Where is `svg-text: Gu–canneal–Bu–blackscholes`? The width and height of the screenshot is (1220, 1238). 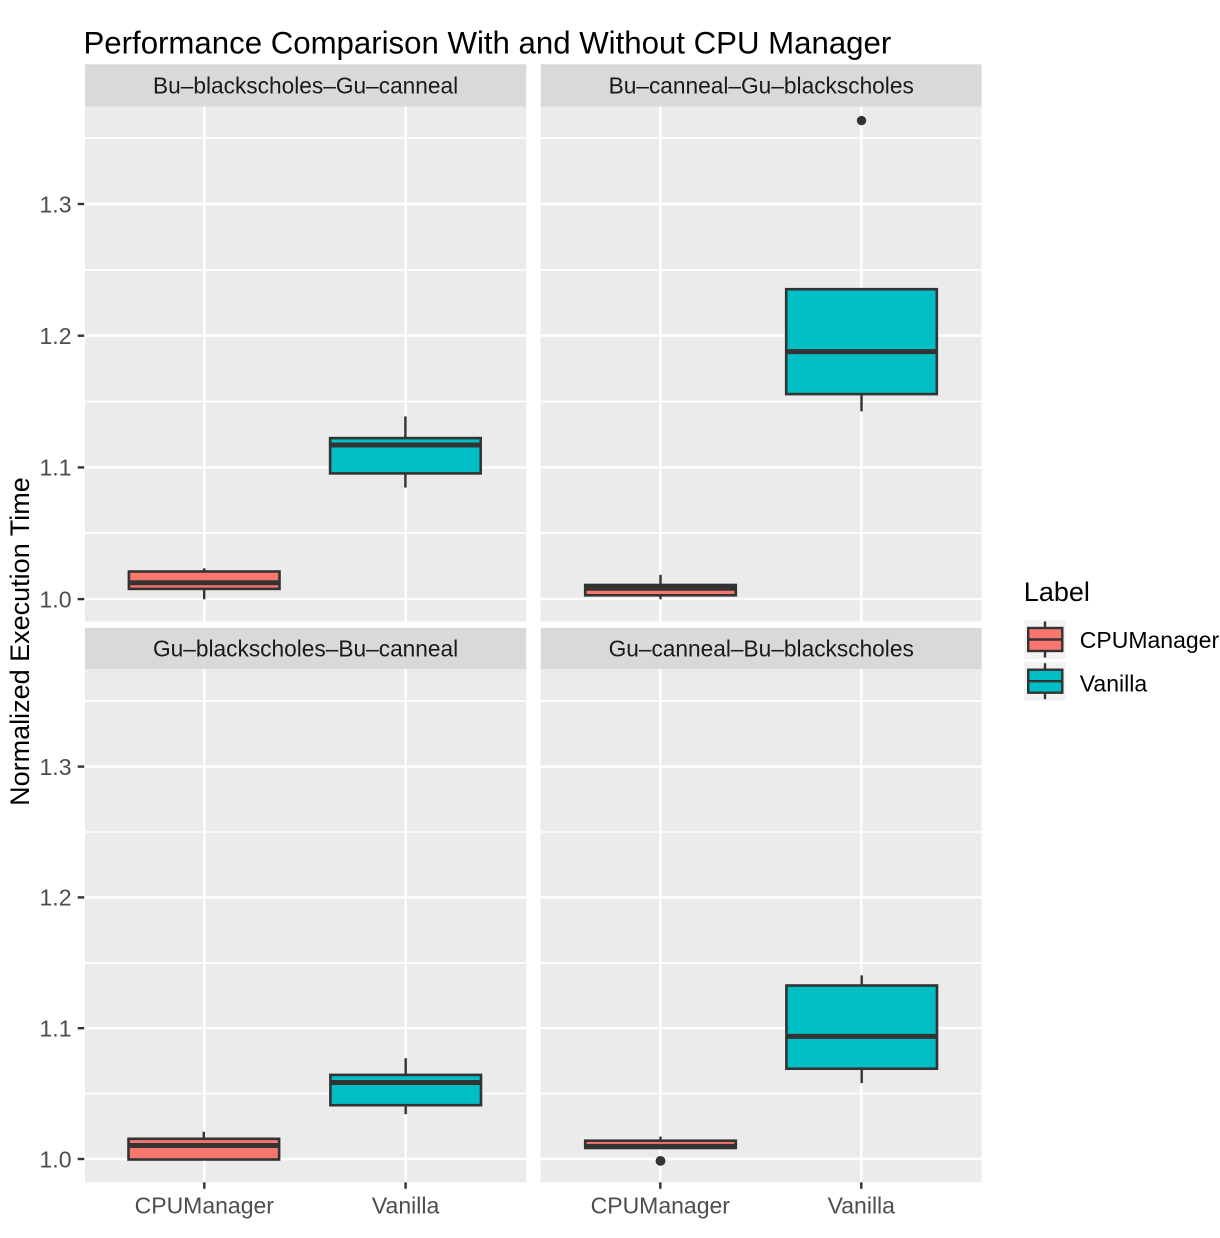 svg-text: Gu–canneal–Bu–blackscholes is located at coordinates (761, 649).